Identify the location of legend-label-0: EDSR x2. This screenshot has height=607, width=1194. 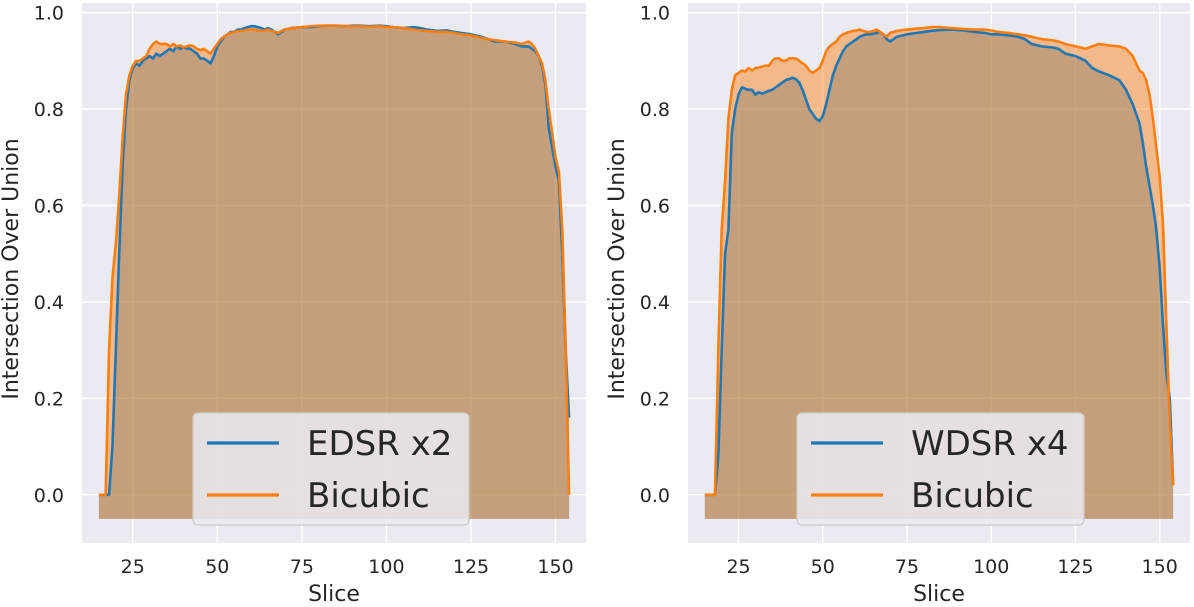
(379, 444).